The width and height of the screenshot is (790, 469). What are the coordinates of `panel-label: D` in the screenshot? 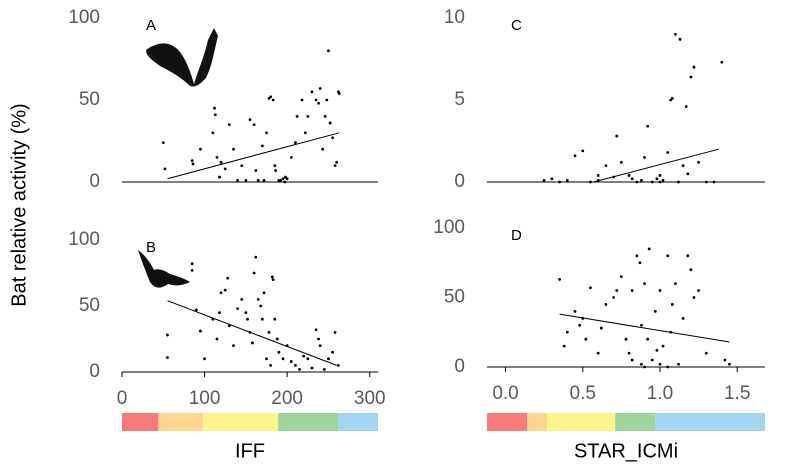 It's located at (516, 235).